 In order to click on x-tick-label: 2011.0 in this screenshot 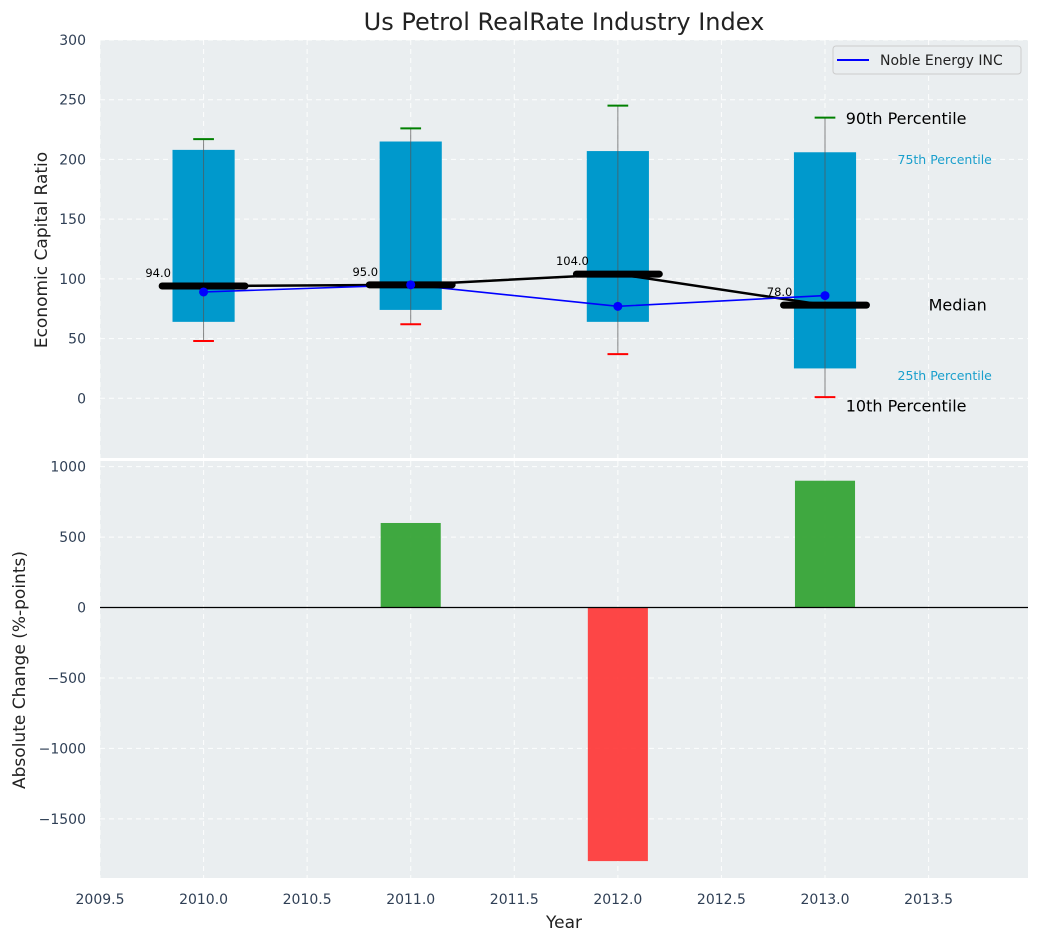, I will do `click(410, 900)`.